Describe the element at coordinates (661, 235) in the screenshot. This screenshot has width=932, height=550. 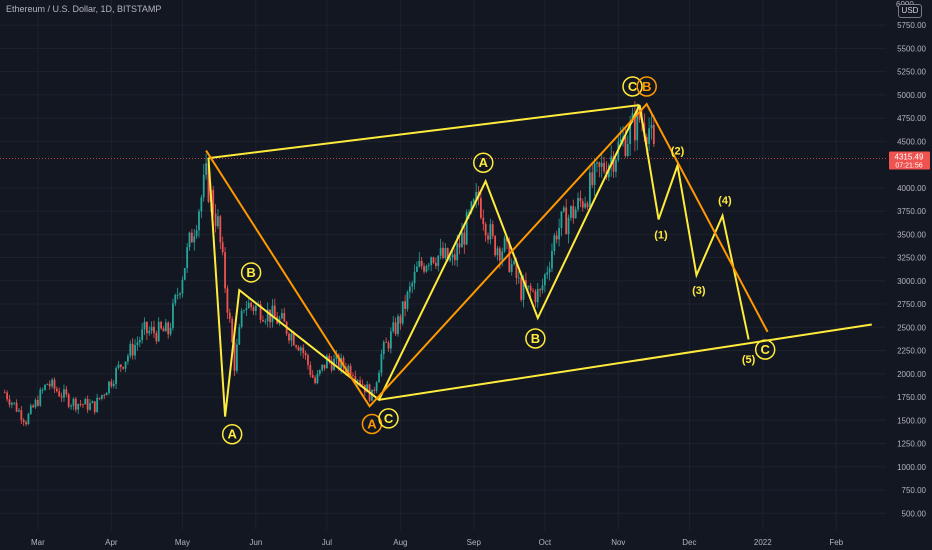
I see `wave-label-text: (1)` at that location.